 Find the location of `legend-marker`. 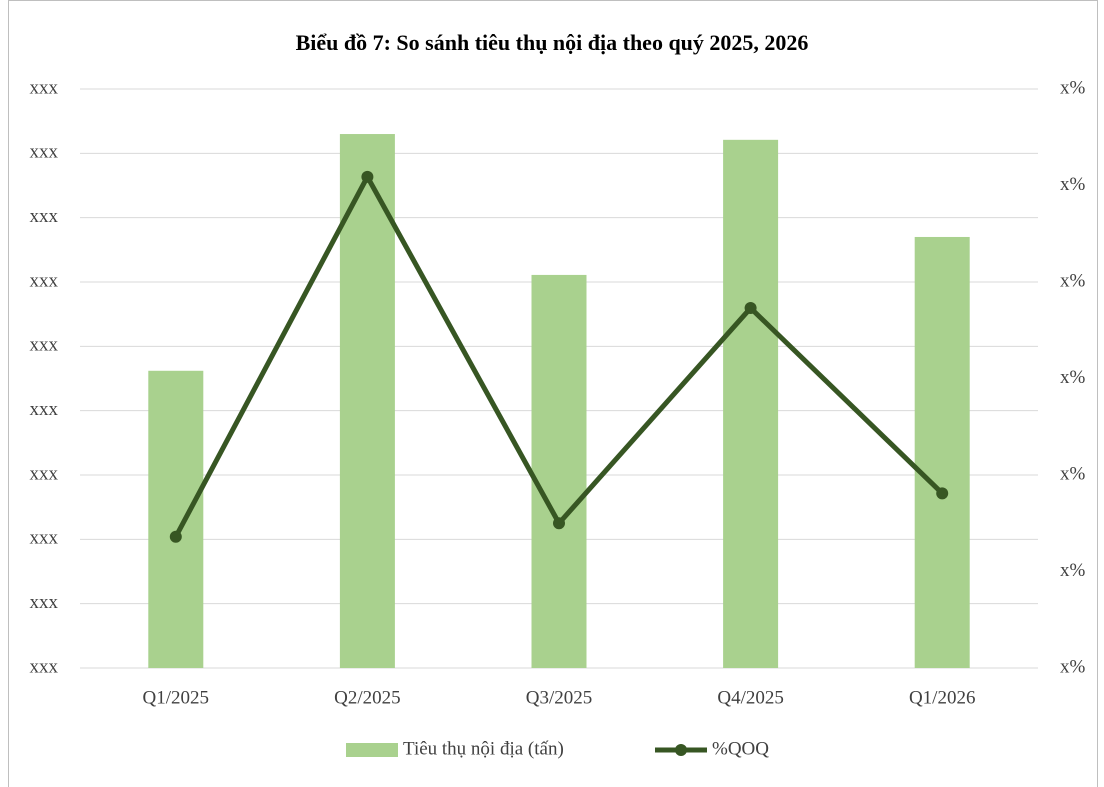

legend-marker is located at coordinates (681, 750).